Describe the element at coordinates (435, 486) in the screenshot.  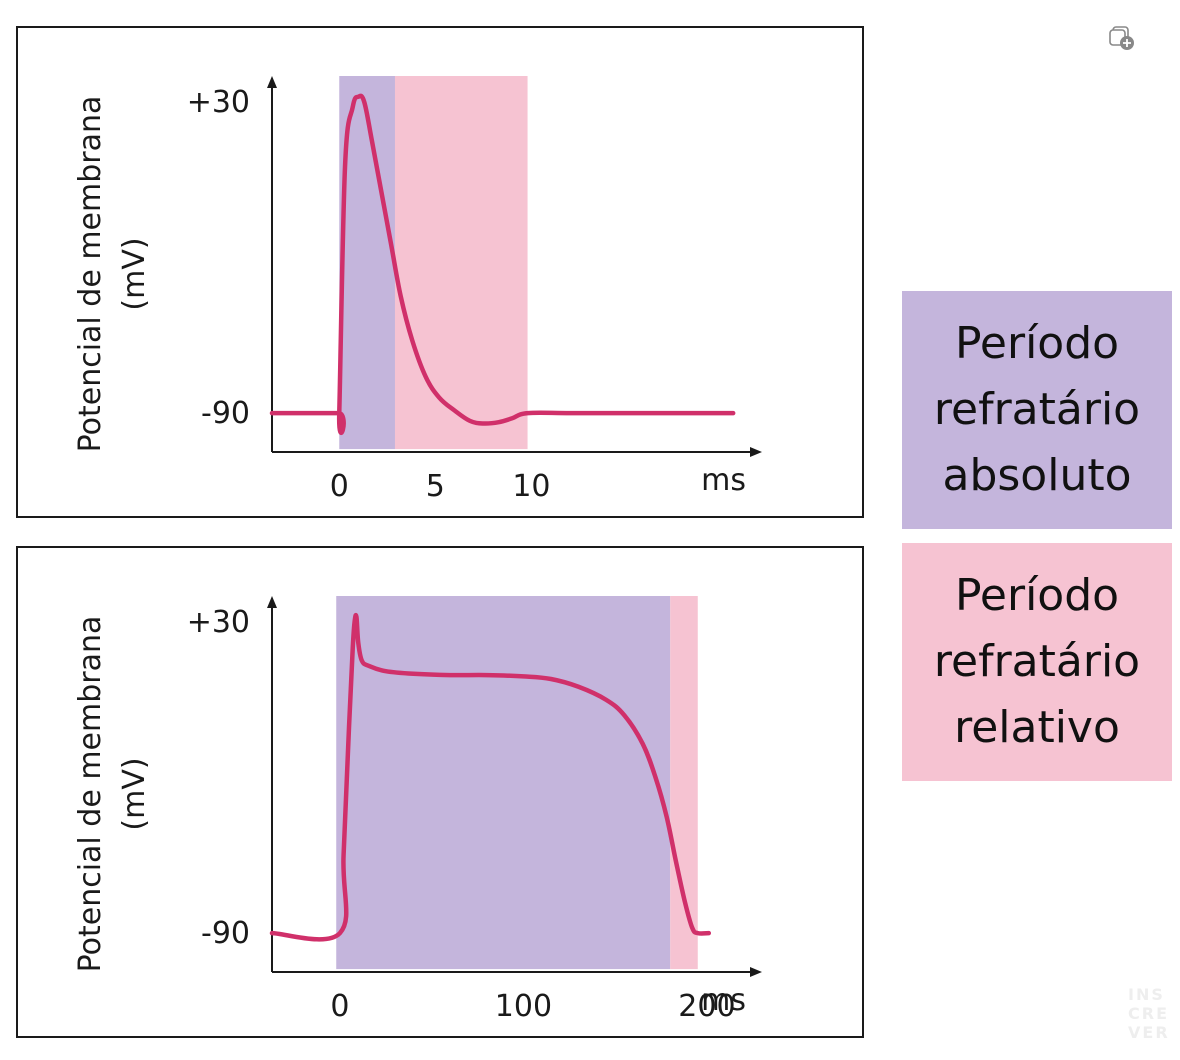
I see `x-tick-label: 5` at that location.